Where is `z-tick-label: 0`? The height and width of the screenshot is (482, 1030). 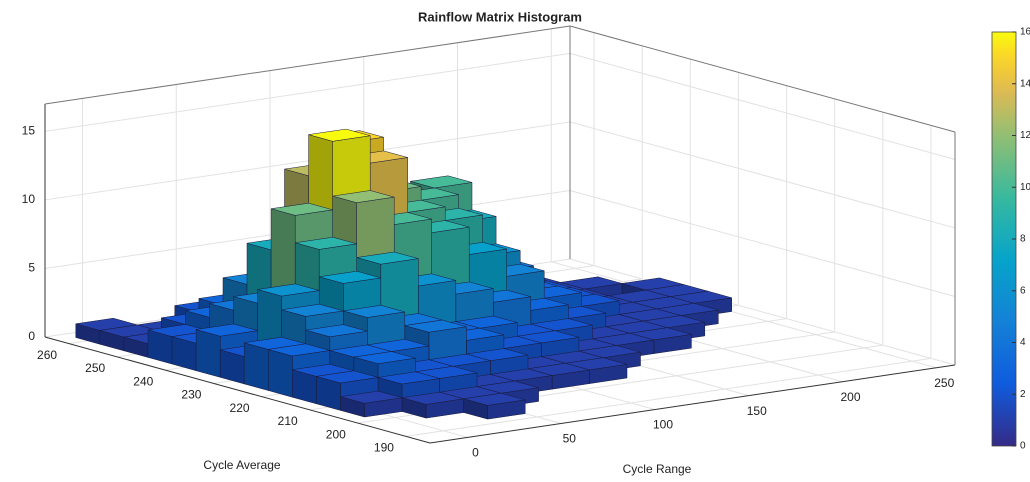
z-tick-label: 0 is located at coordinates (31, 336).